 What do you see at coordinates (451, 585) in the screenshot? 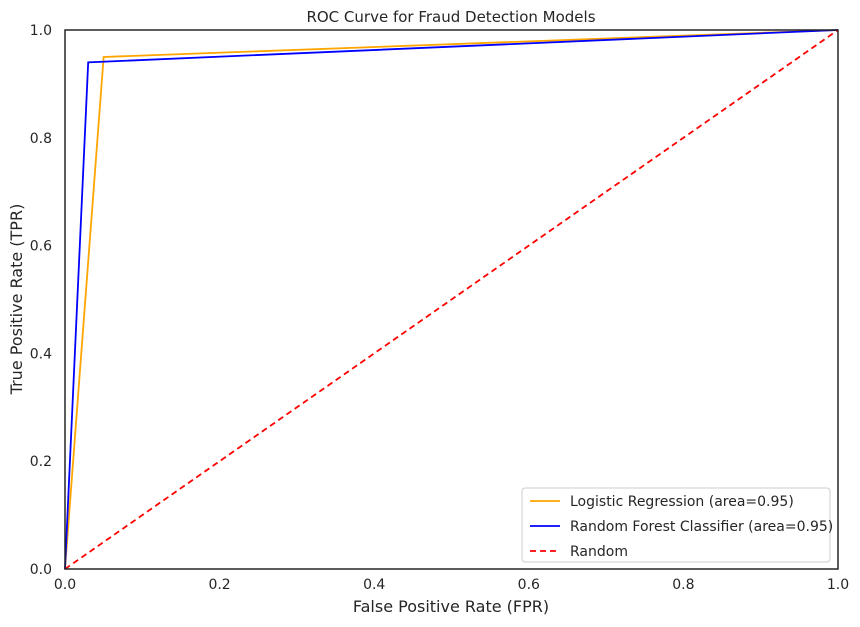
I see `x-axis-ticks: 0.0 0.2 0.4 0.6 0.8 1.0` at bounding box center [451, 585].